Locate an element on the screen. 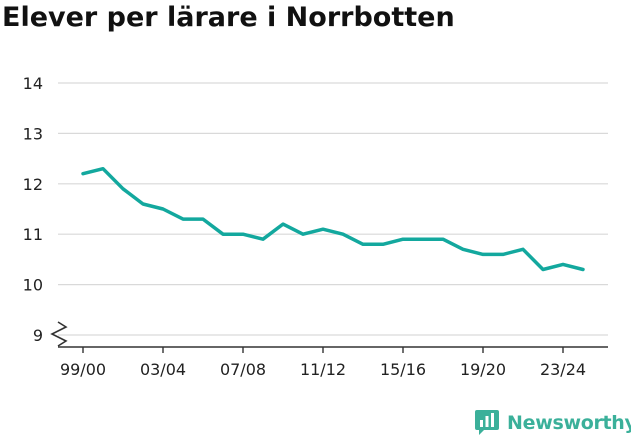  x-tick-label: 19/20 is located at coordinates (483, 369).